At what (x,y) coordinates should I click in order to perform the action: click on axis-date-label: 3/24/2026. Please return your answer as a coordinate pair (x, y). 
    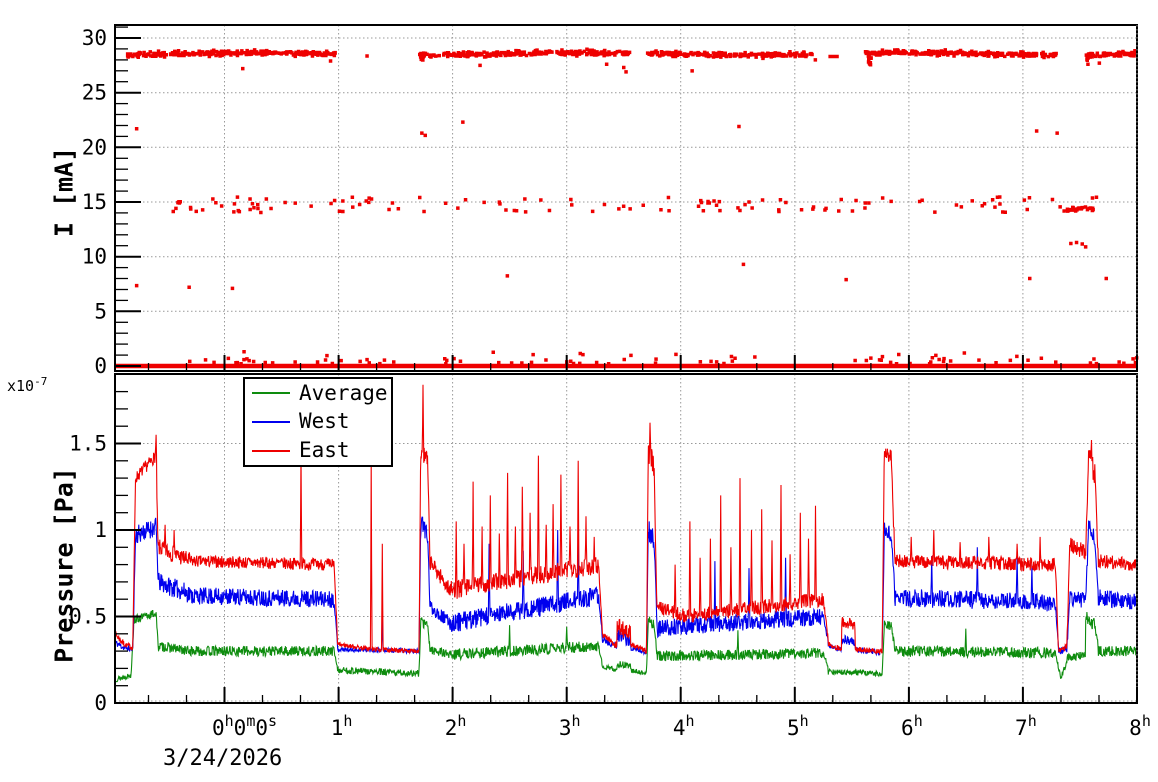
    Looking at the image, I should click on (223, 758).